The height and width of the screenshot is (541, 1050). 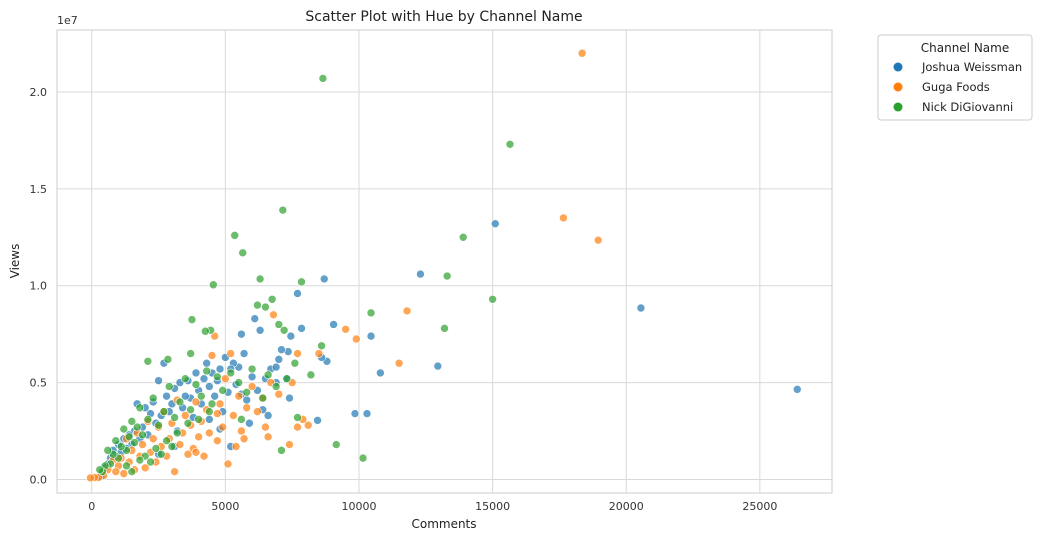 I want to click on legend-marker-joshua-weissman, so click(x=898, y=67).